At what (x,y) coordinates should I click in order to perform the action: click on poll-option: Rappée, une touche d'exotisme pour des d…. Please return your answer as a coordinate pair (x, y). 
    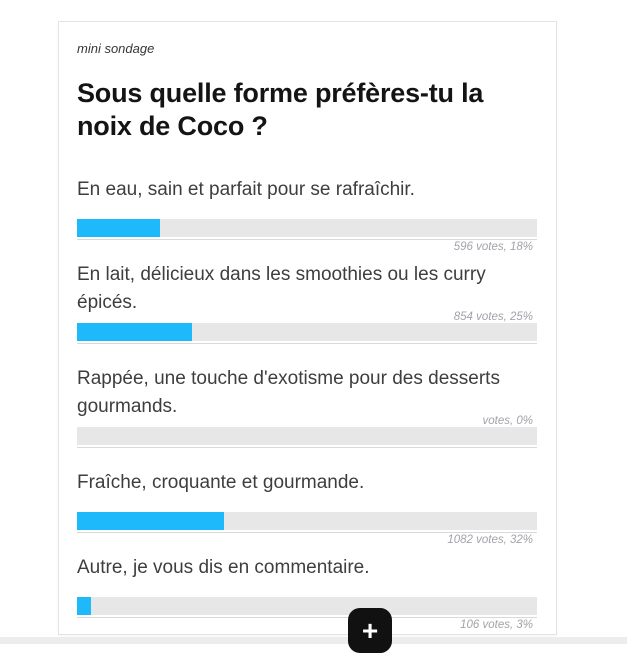
    Looking at the image, I should click on (307, 406).